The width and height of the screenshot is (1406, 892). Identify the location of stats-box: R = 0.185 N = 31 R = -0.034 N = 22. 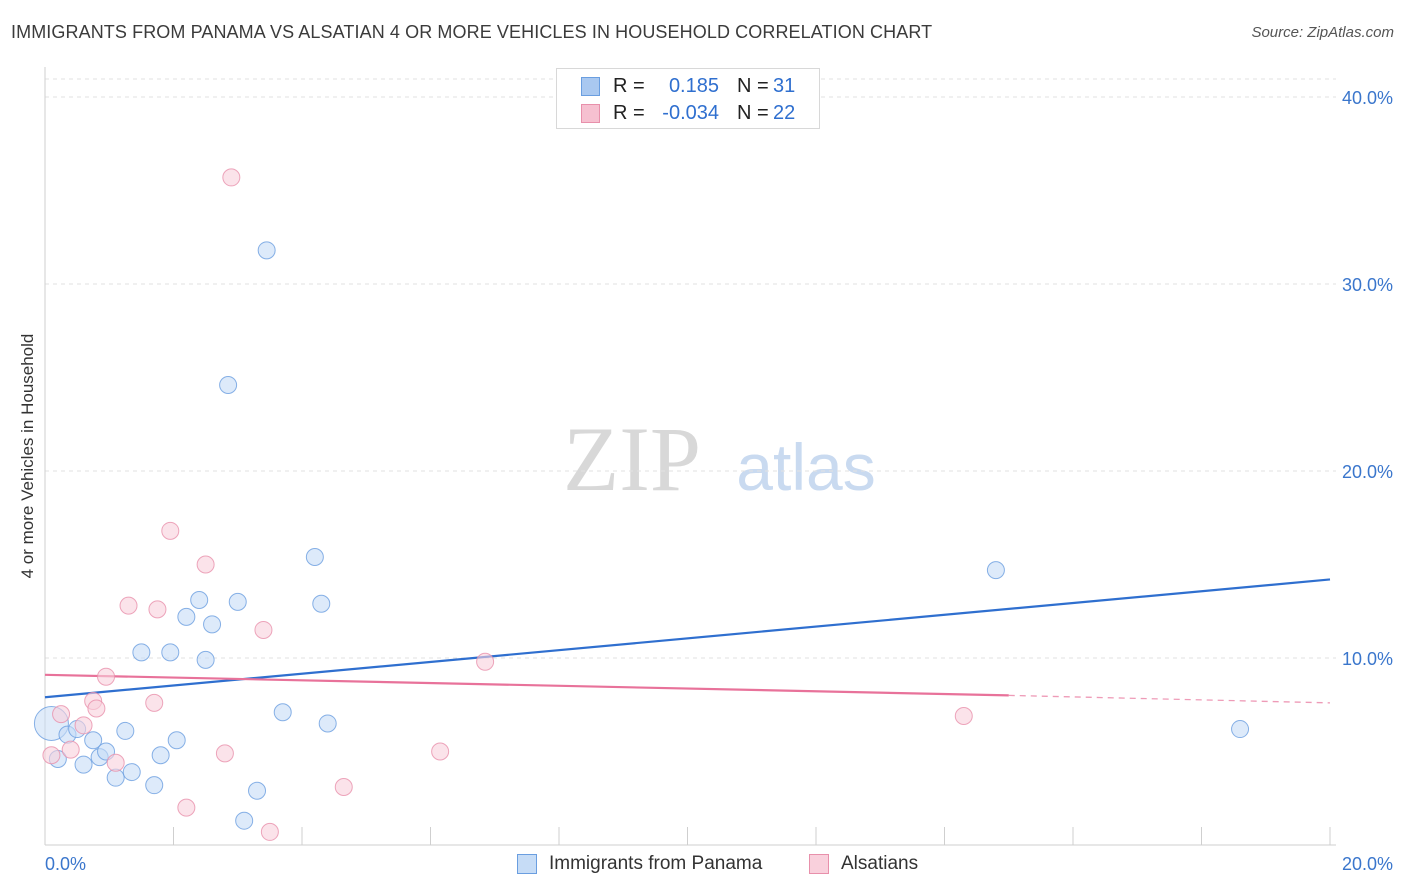
(688, 98).